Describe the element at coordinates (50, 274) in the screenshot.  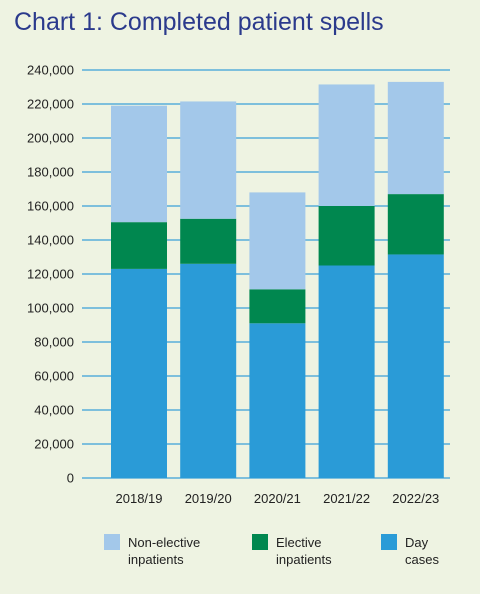
I see `y-tick-label: 120,000` at that location.